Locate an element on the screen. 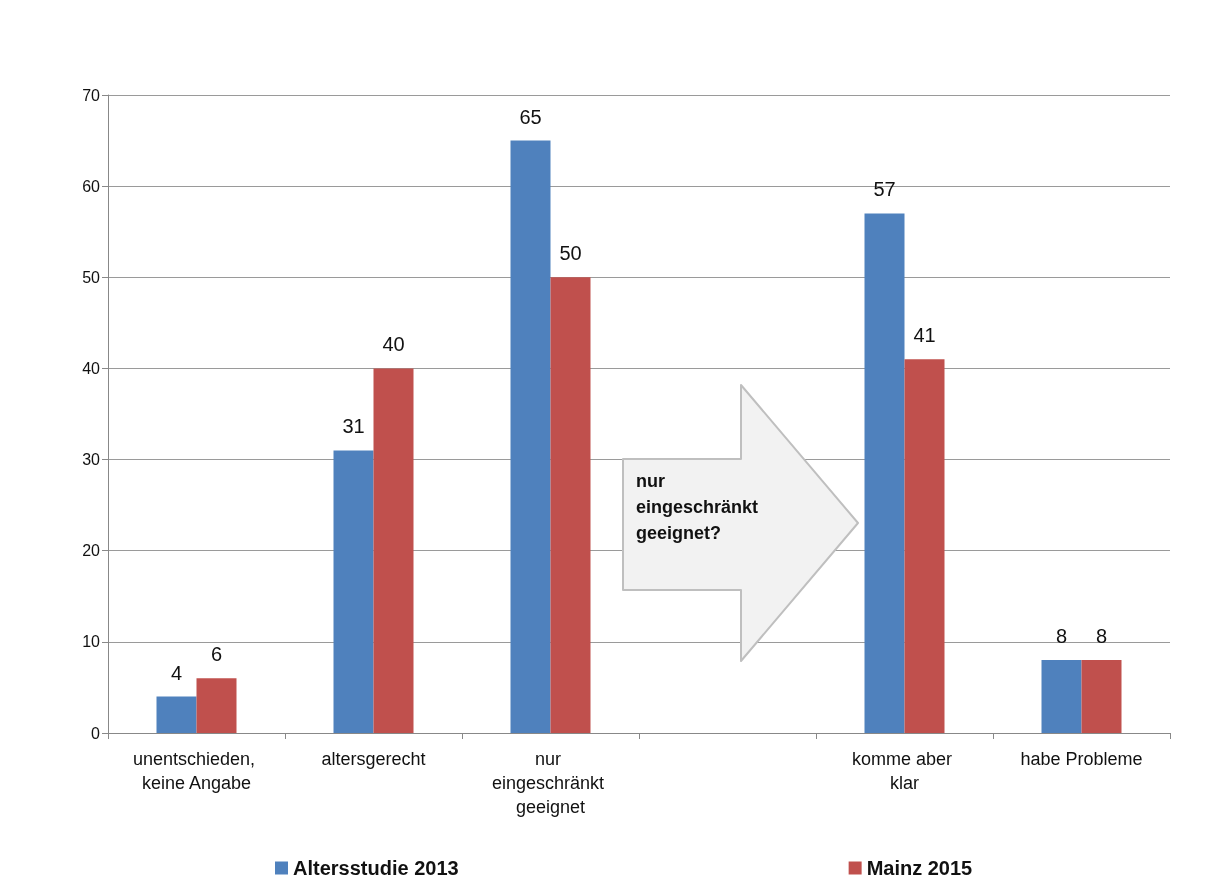  y-tick-label: 40 is located at coordinates (91, 368).